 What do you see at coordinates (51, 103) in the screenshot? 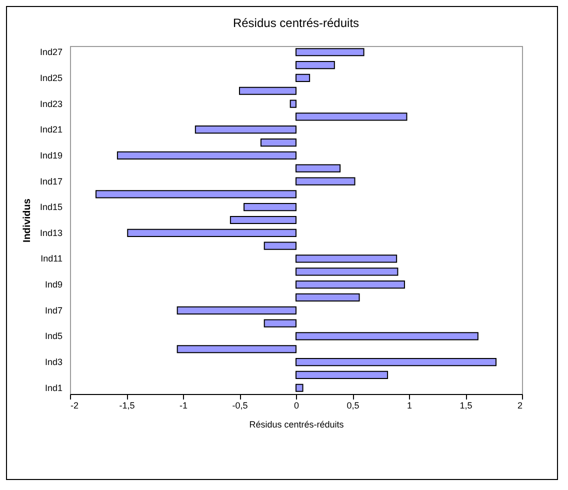
I see `y-tick-label: Ind23` at bounding box center [51, 103].